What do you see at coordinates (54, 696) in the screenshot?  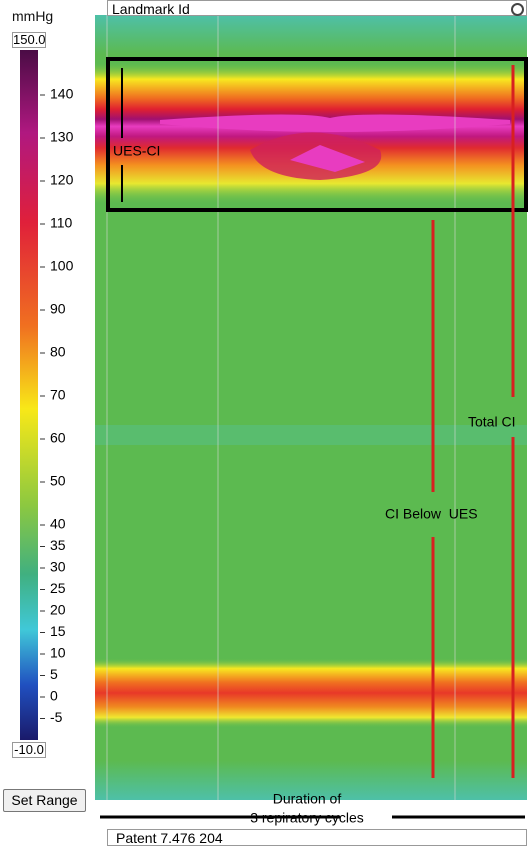 I see `tick-label: 0` at bounding box center [54, 696].